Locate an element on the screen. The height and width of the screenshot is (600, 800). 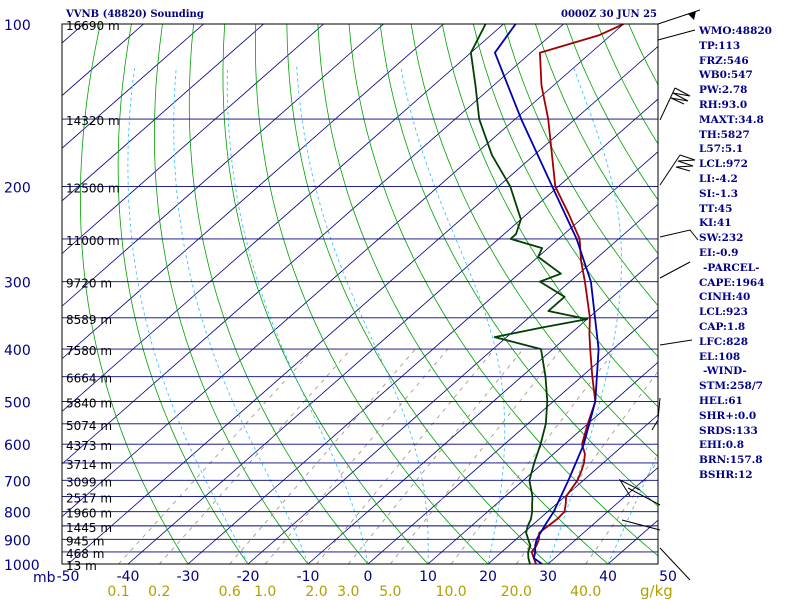
side-stat-label: BRN is located at coordinates (712, 460).